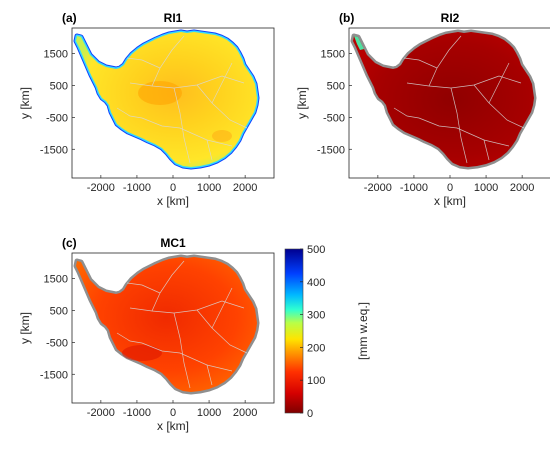 The height and width of the screenshot is (453, 550). I want to click on panel-title: RI1, so click(173, 18).